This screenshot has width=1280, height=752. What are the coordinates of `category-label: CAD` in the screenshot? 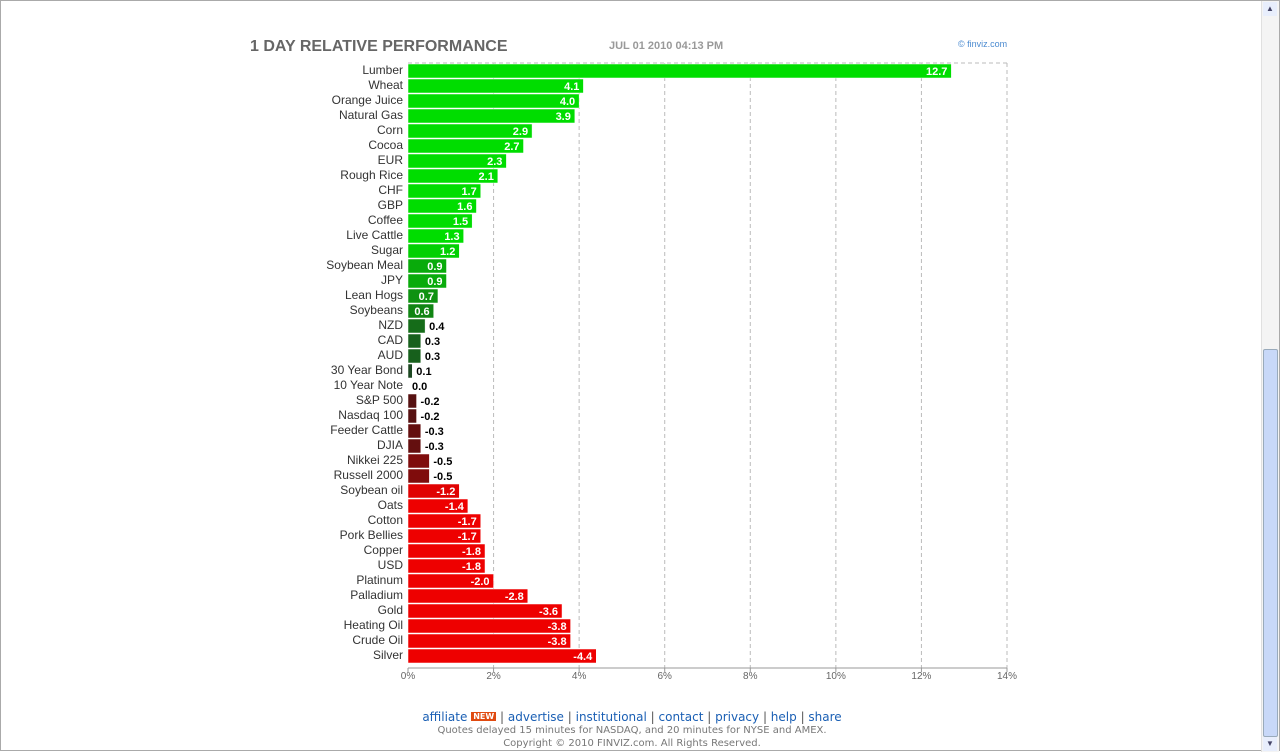 It's located at (391, 340).